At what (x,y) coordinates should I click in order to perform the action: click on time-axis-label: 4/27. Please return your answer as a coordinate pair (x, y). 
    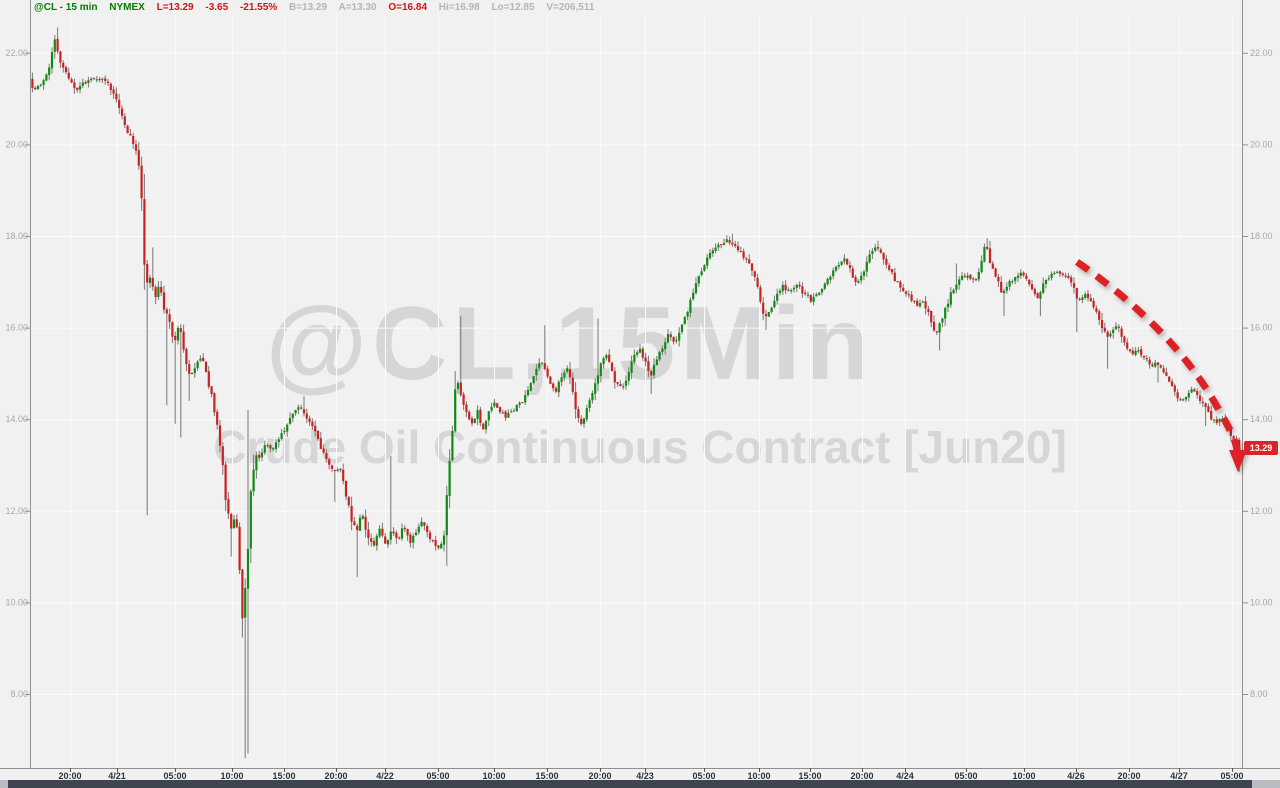
    Looking at the image, I should click on (1179, 776).